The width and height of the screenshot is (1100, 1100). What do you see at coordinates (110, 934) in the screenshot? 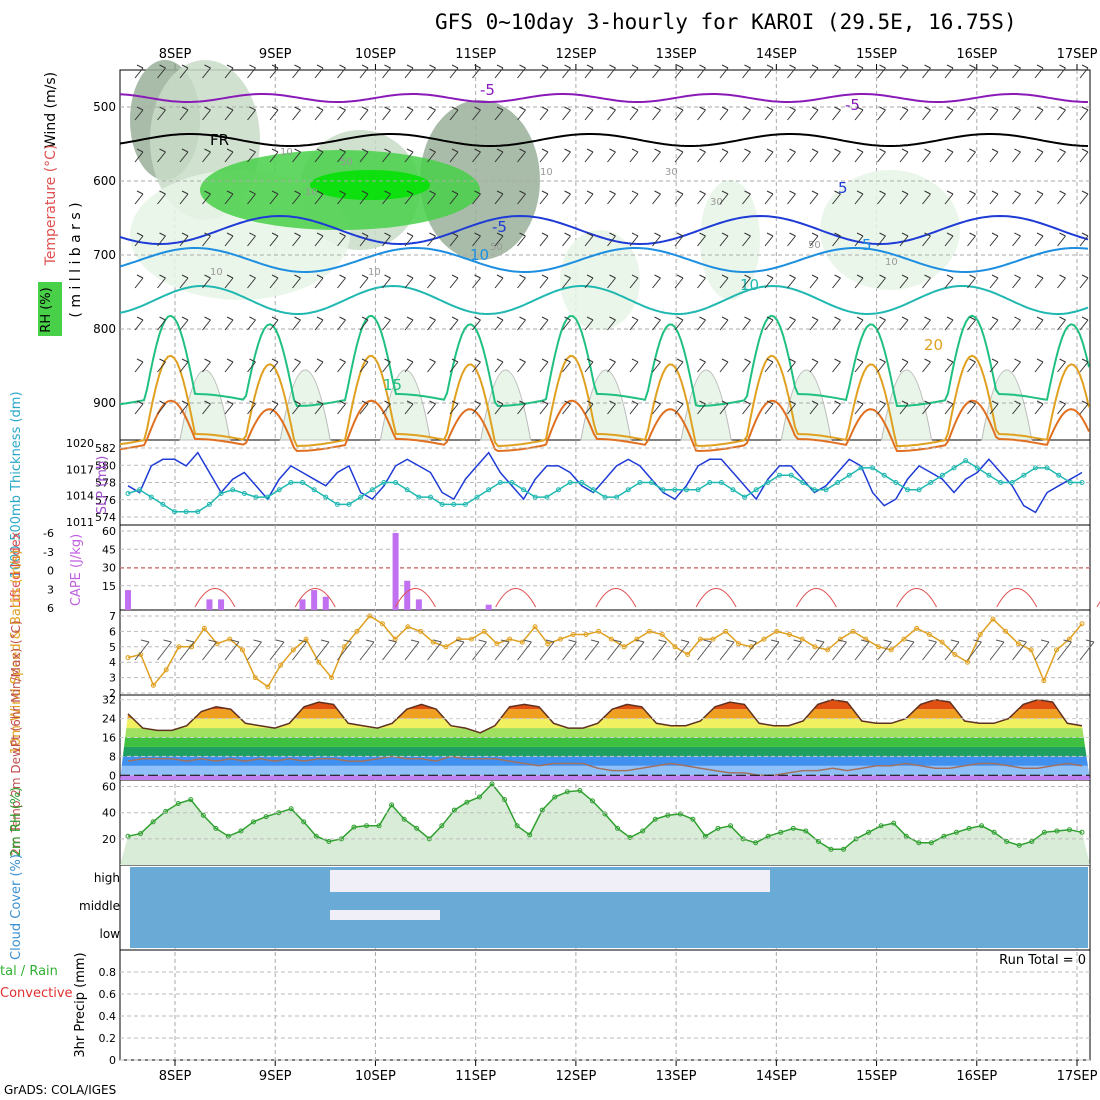
I see `cloud-level-label: low` at bounding box center [110, 934].